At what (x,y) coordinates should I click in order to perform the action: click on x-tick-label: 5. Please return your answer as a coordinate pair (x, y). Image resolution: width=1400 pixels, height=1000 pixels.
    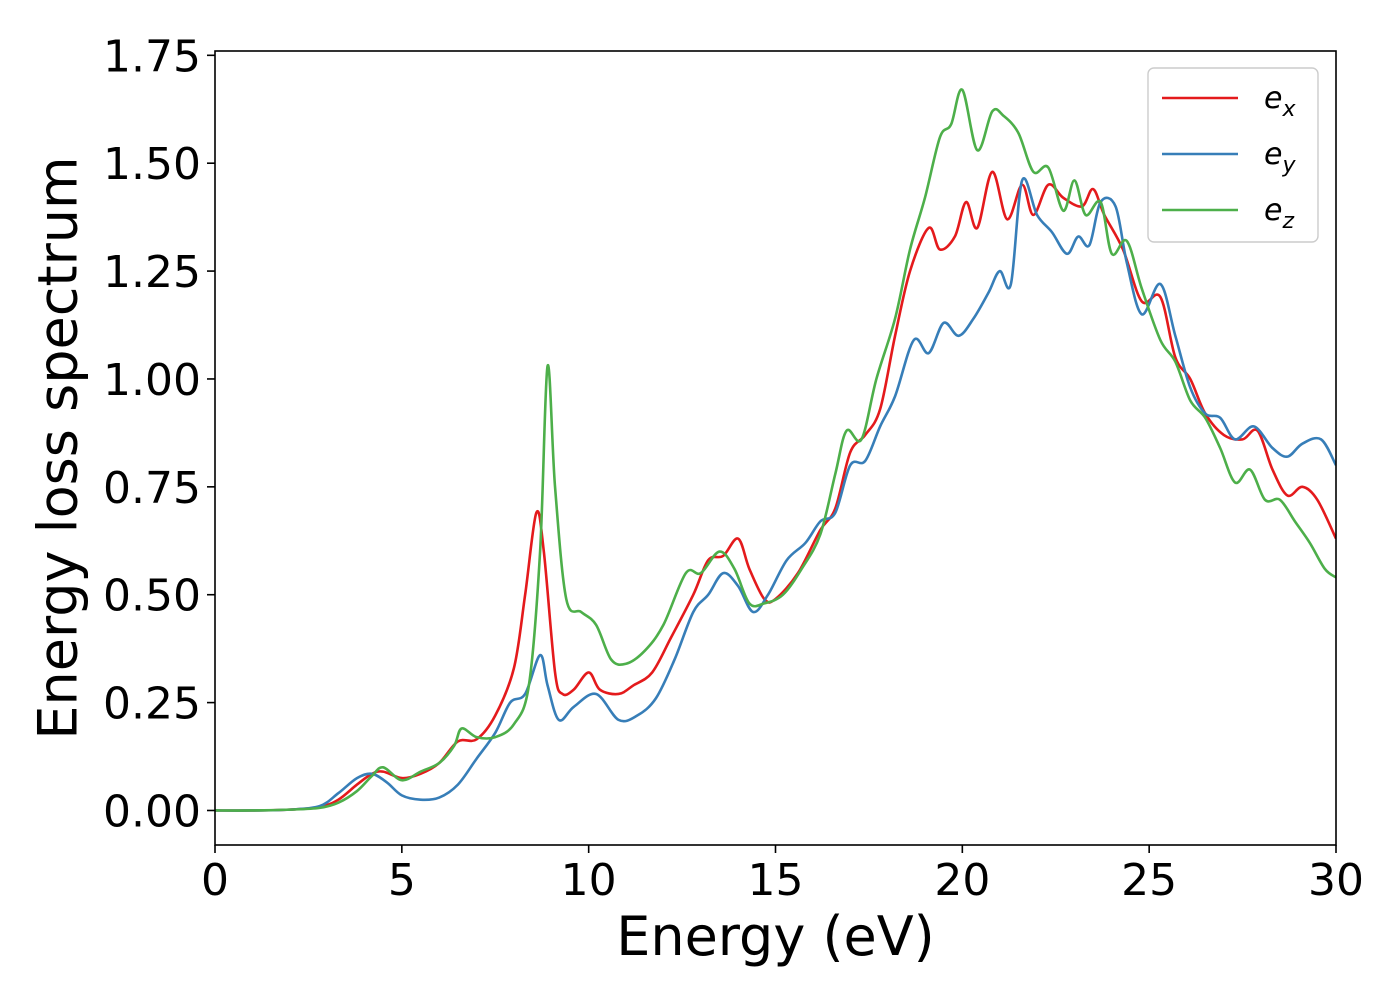
    Looking at the image, I should click on (402, 880).